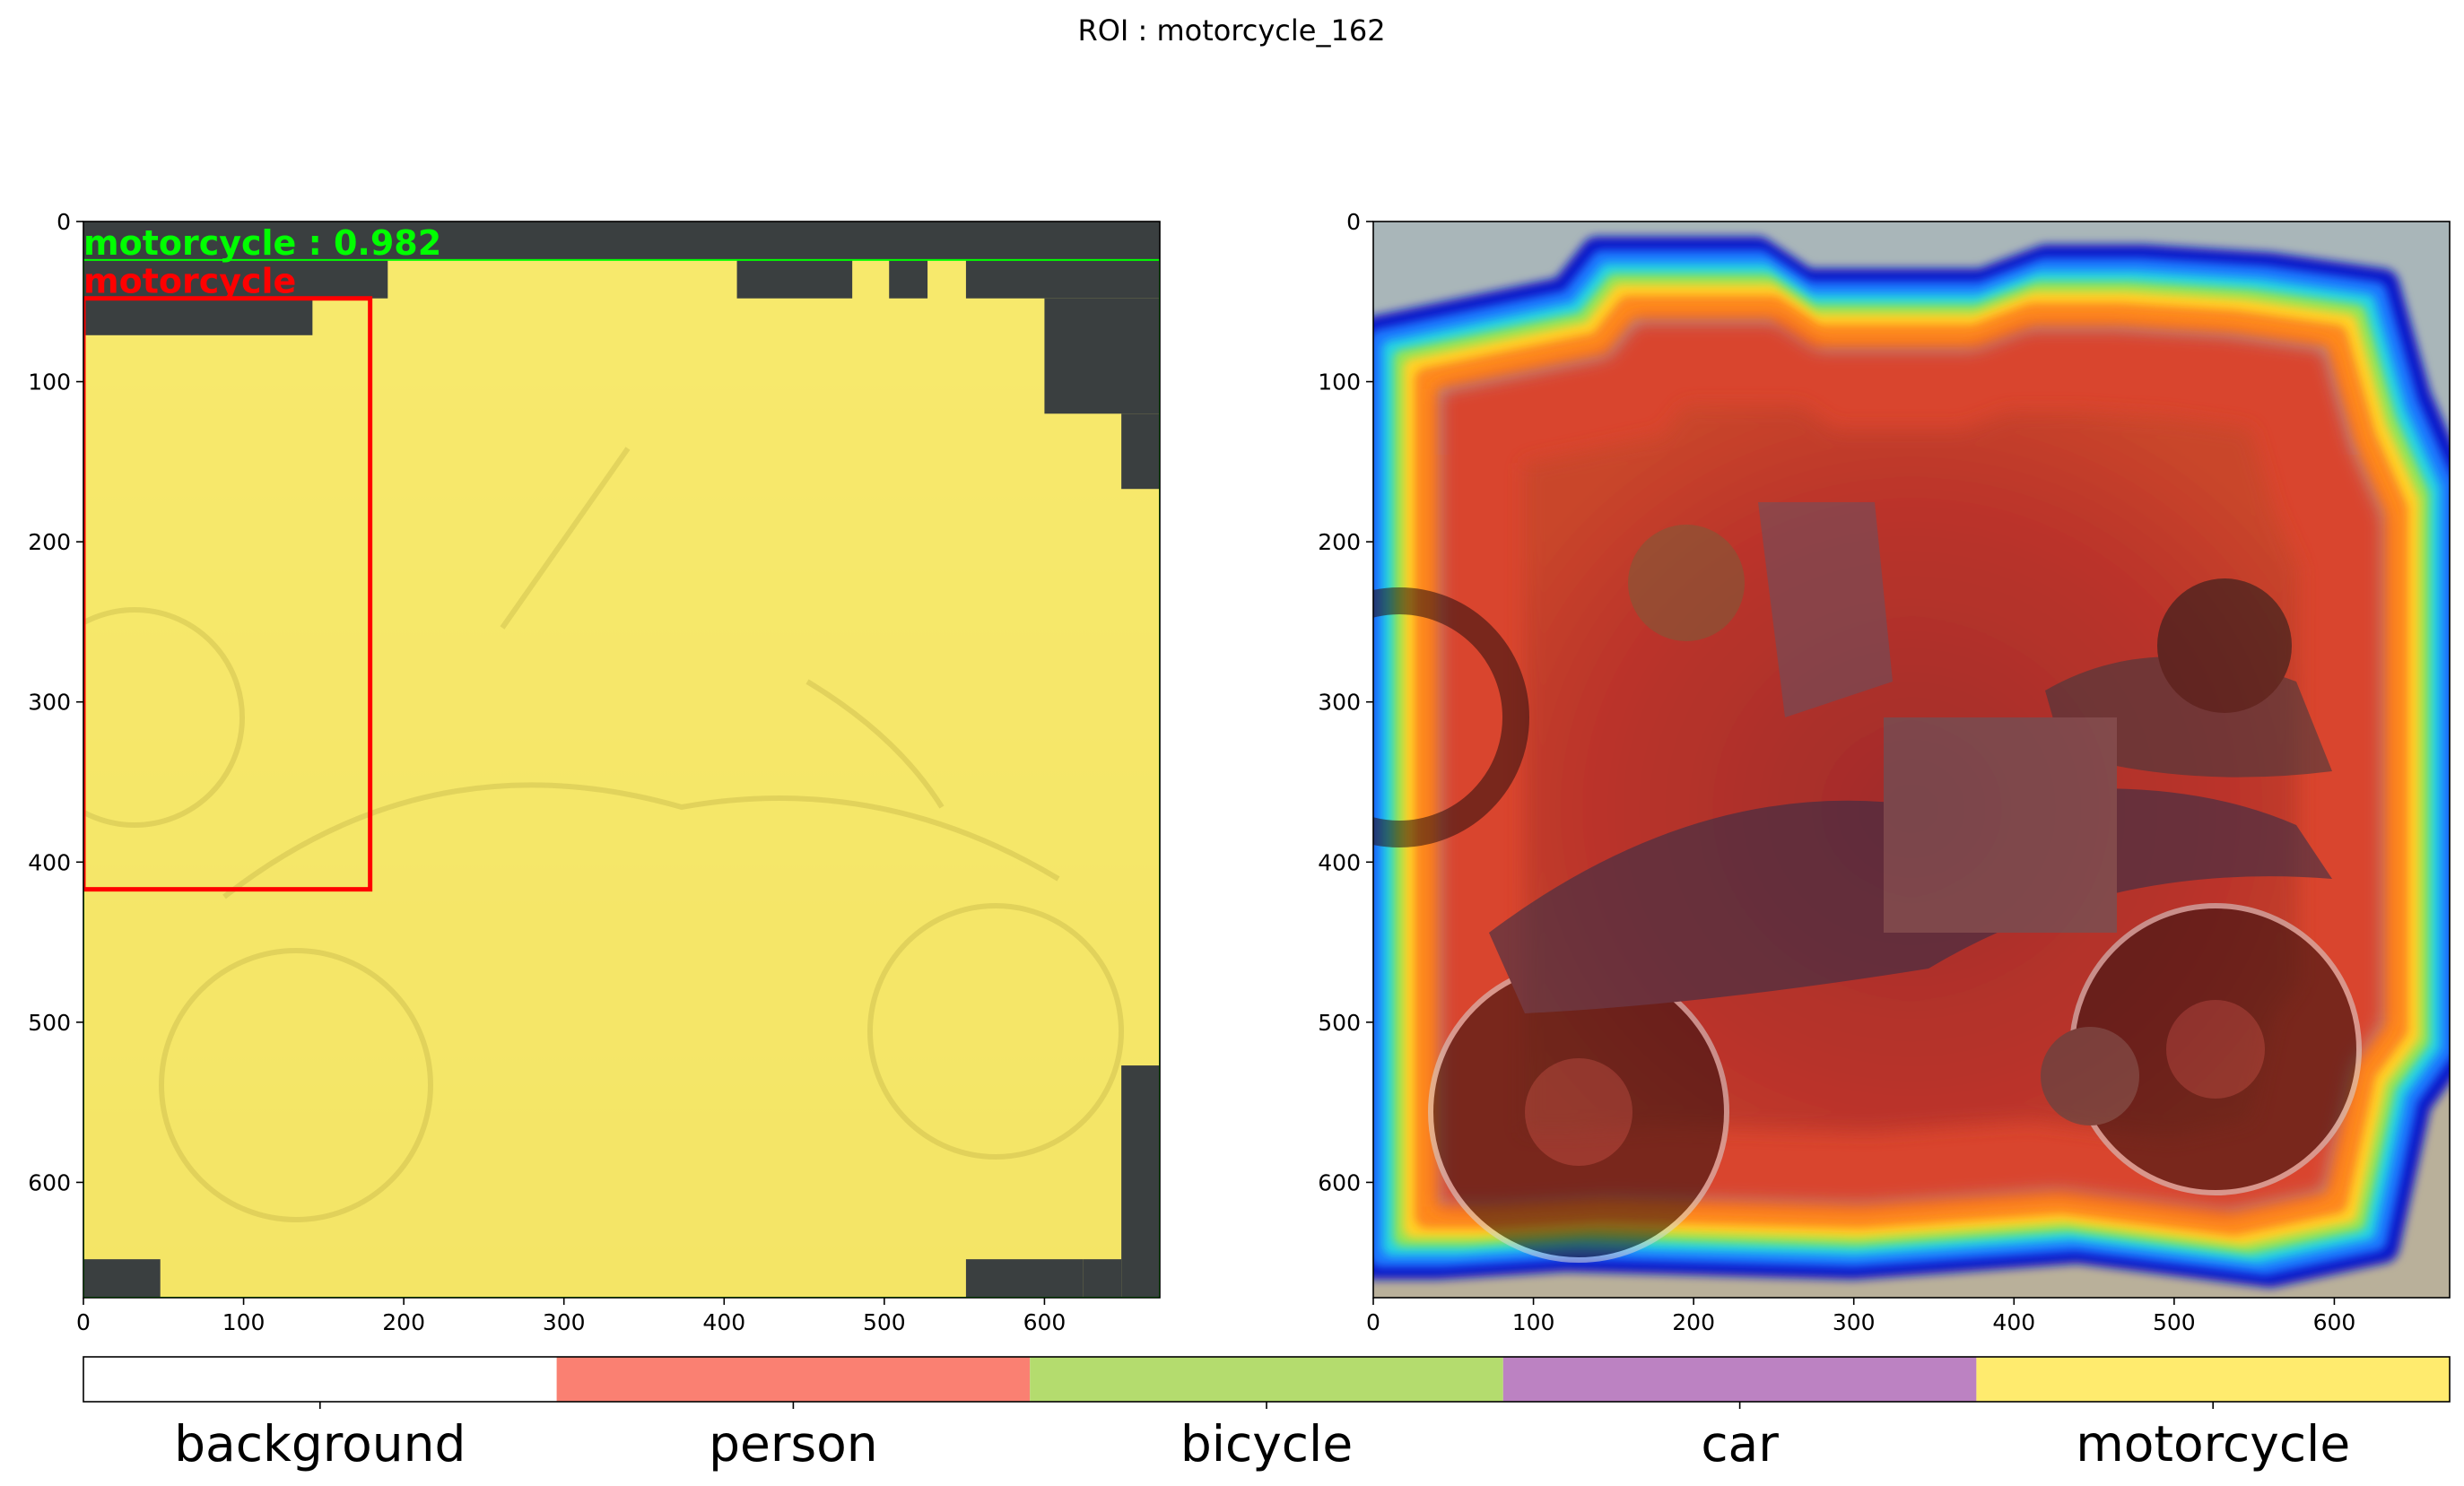 Image resolution: width=2464 pixels, height=1486 pixels. Describe the element at coordinates (1339, 542) in the screenshot. I see `heat-y-tick-label: 200` at that location.